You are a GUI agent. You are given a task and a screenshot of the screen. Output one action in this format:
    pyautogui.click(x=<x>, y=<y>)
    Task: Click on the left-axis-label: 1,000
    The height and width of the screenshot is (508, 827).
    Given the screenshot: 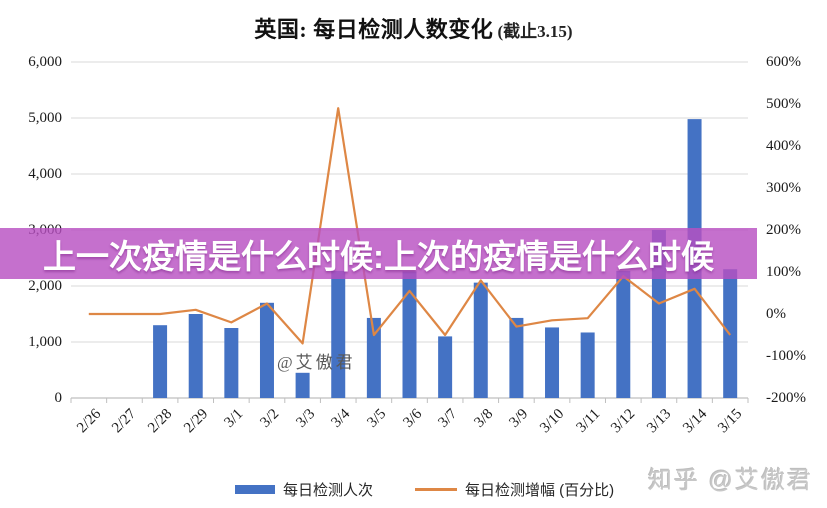 What is the action you would take?
    pyautogui.click(x=45, y=342)
    